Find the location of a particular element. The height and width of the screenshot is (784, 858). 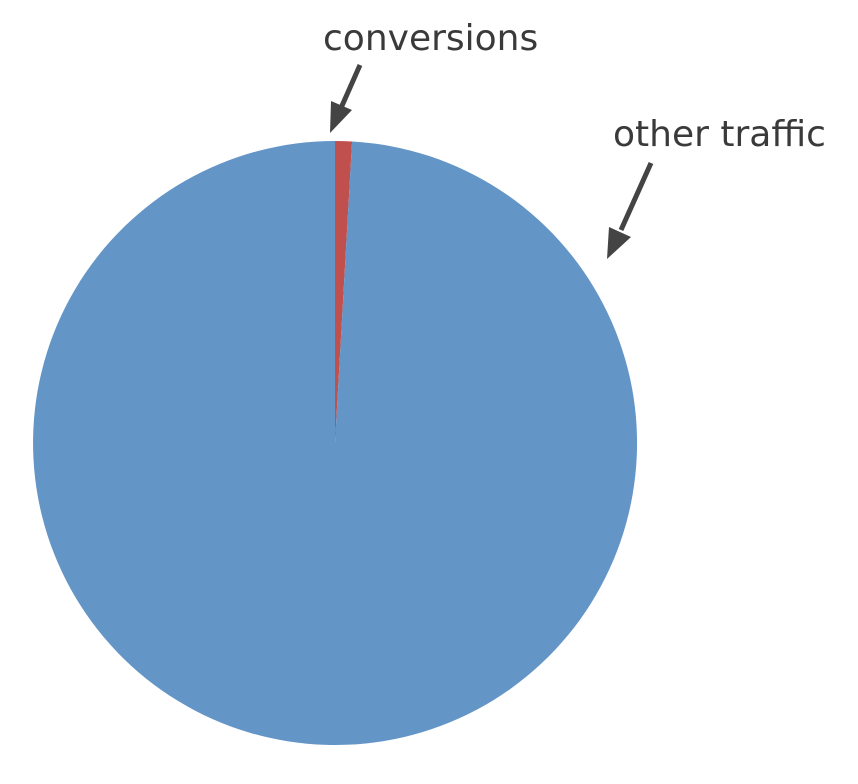

callout-other-traffic: other traffic is located at coordinates (716, 186).